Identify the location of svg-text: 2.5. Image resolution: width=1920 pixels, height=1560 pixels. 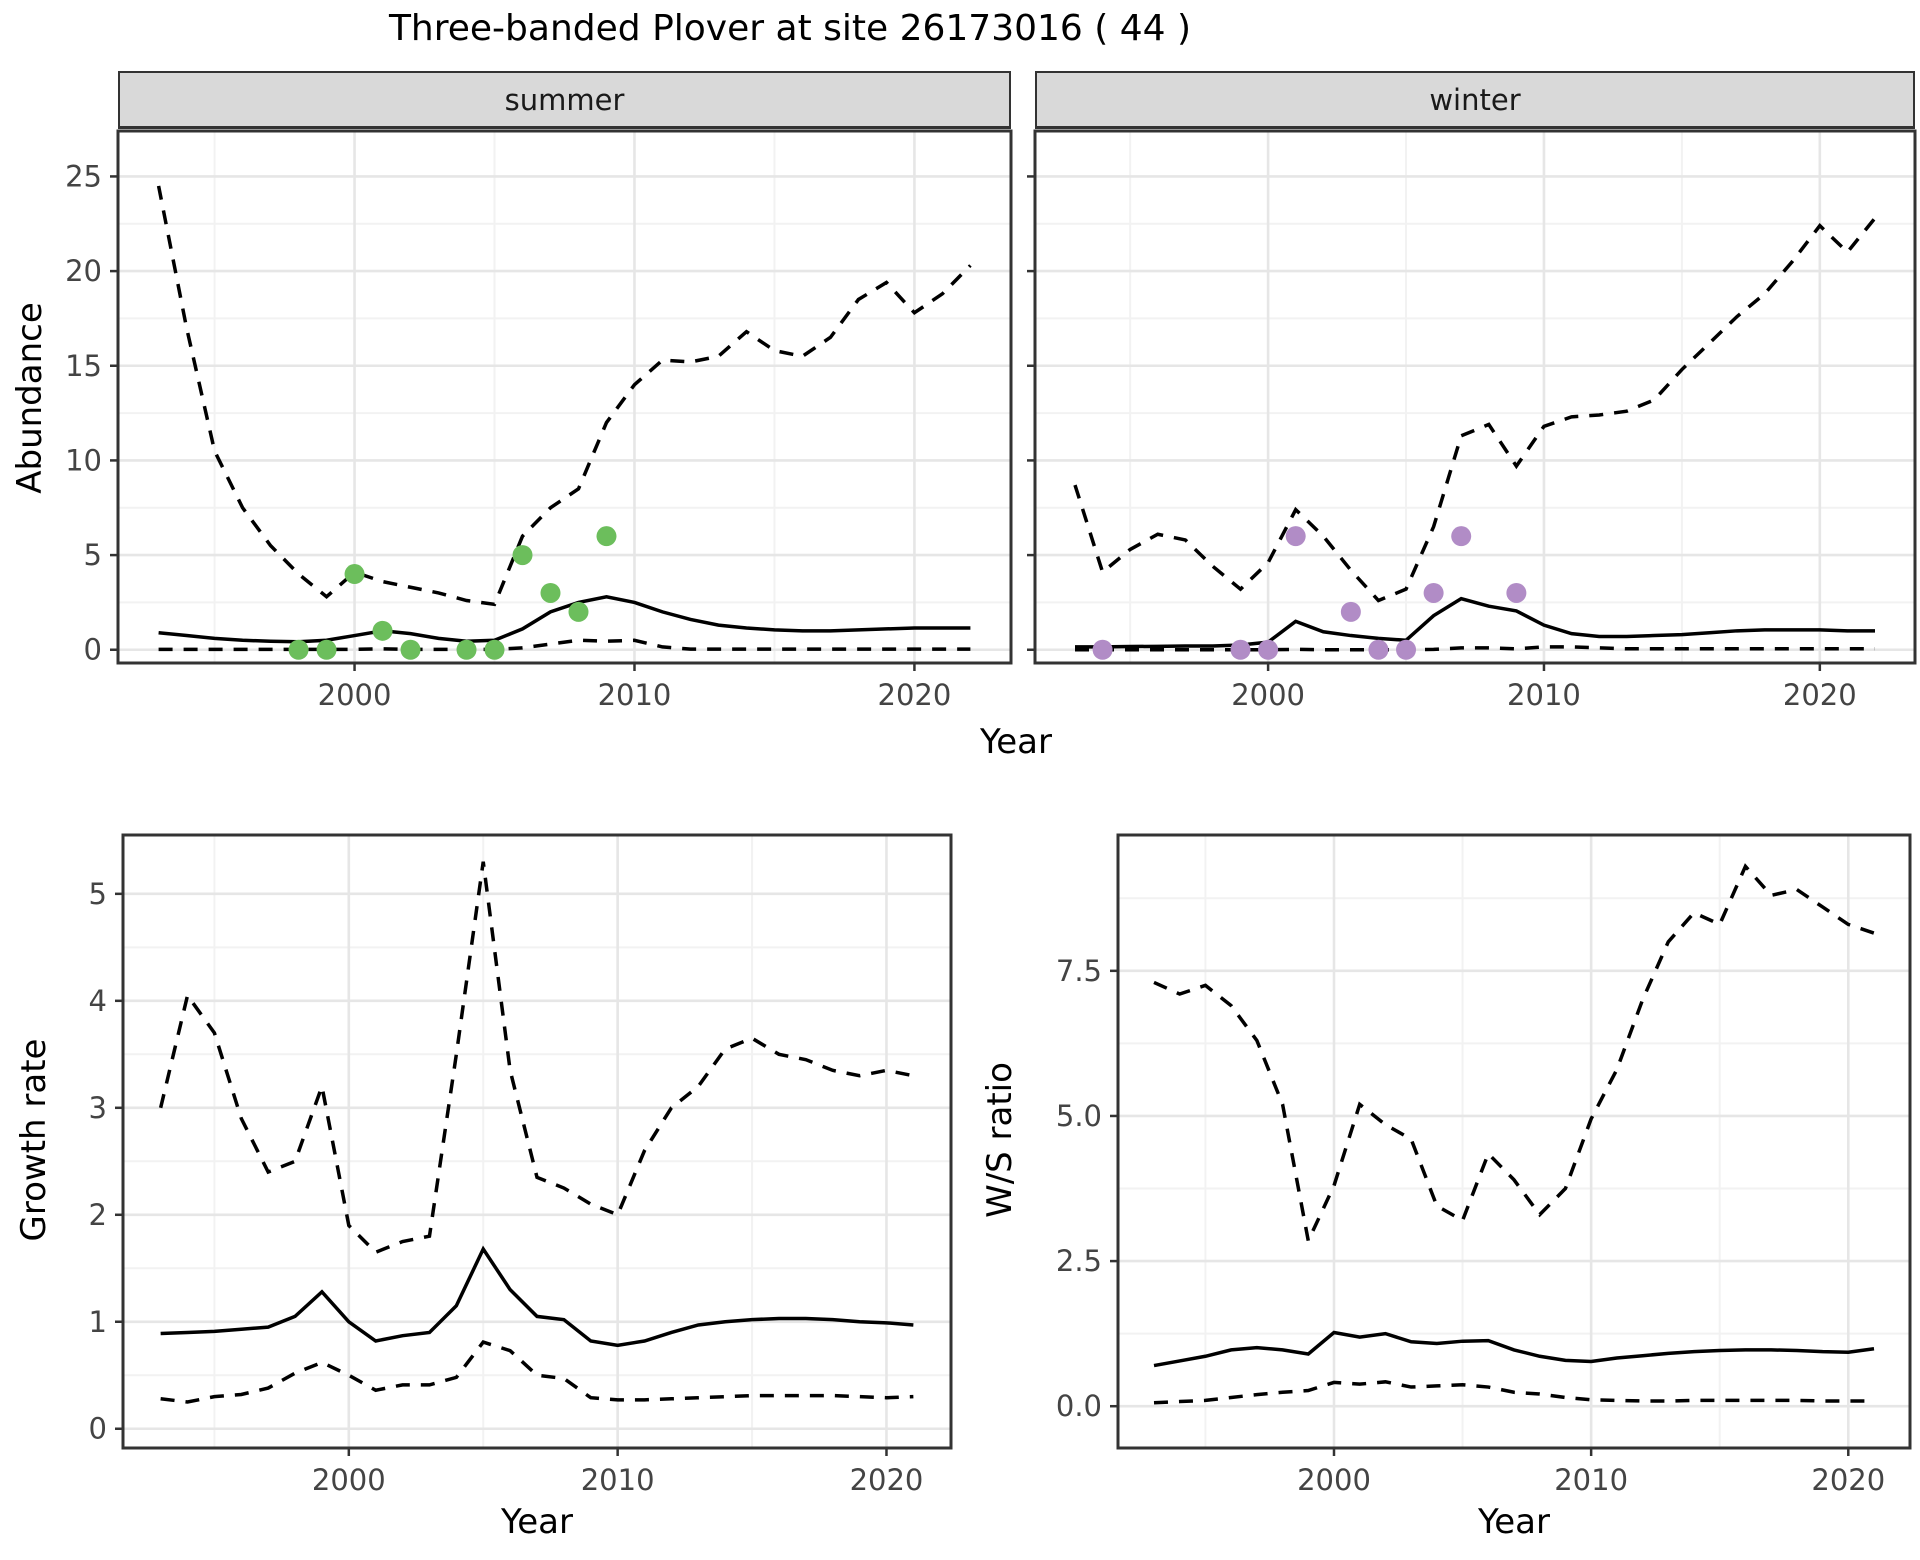
(1079, 1261).